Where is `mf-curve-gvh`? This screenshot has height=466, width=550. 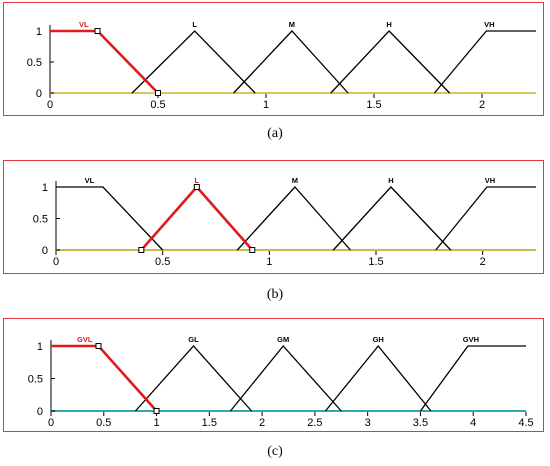
mf-curve-gvh is located at coordinates (472, 378).